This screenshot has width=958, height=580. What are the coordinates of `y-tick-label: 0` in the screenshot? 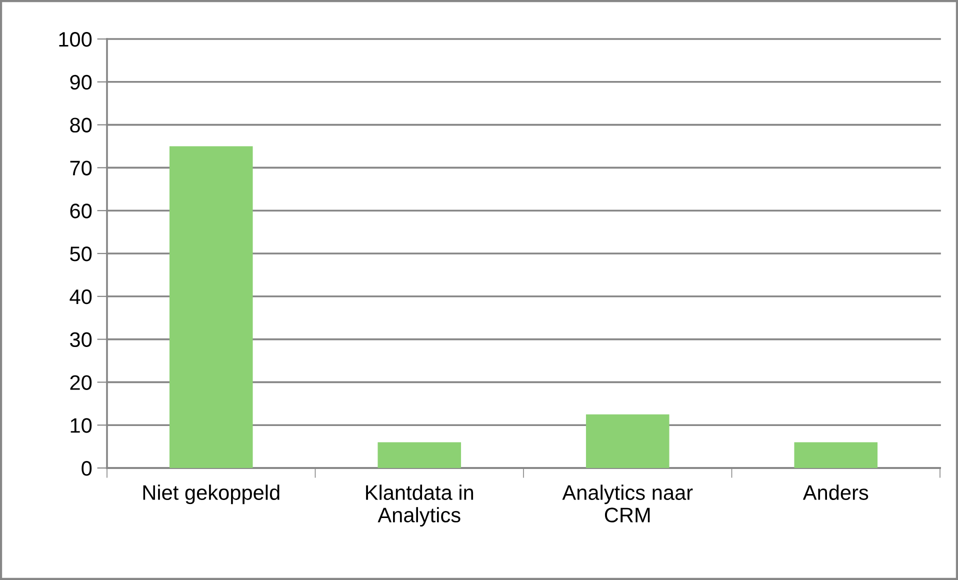 It's located at (87, 468).